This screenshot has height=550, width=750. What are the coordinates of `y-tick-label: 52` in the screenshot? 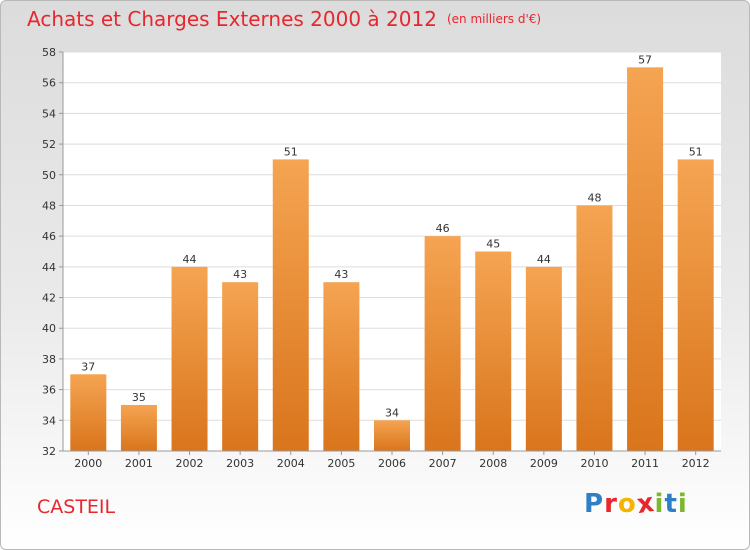 It's located at (49, 144).